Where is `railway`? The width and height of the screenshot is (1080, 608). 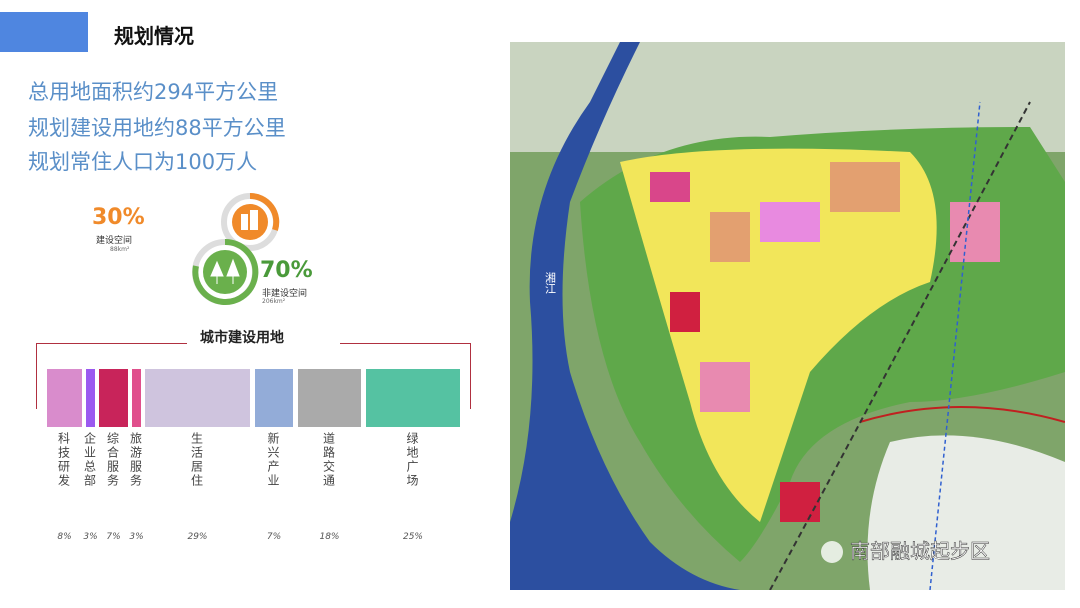
railway is located at coordinates (955, 345).